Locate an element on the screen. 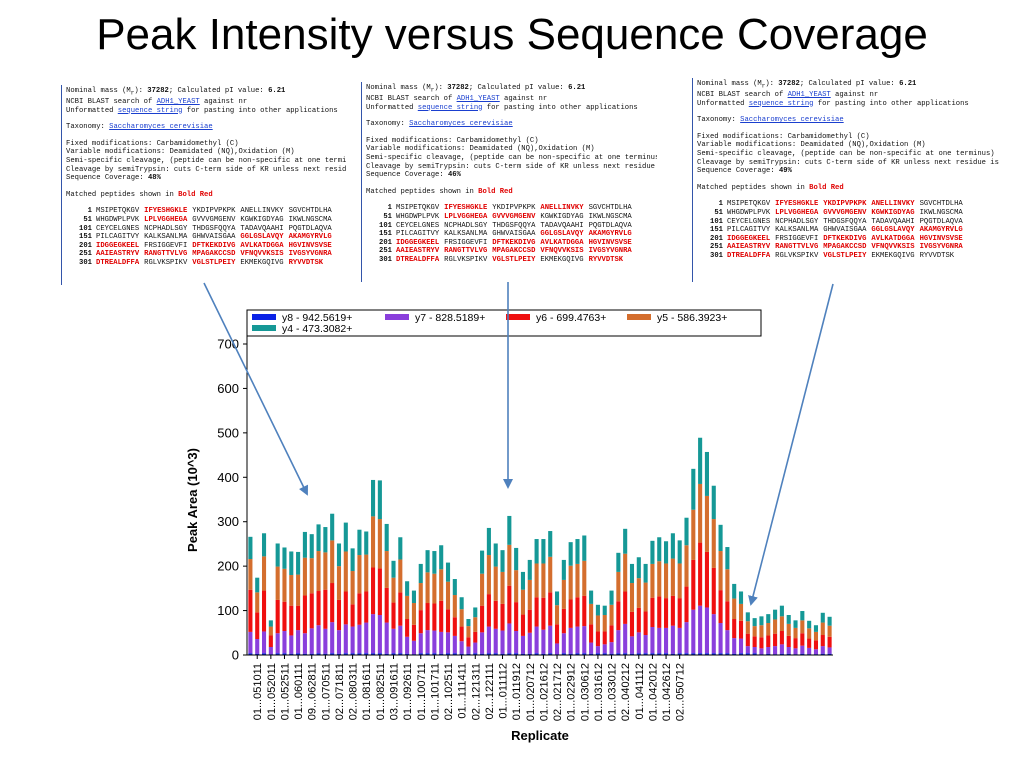 The image size is (1024, 768). matched-peptide-segment: VGLSTLPEIY is located at coordinates (845, 255).